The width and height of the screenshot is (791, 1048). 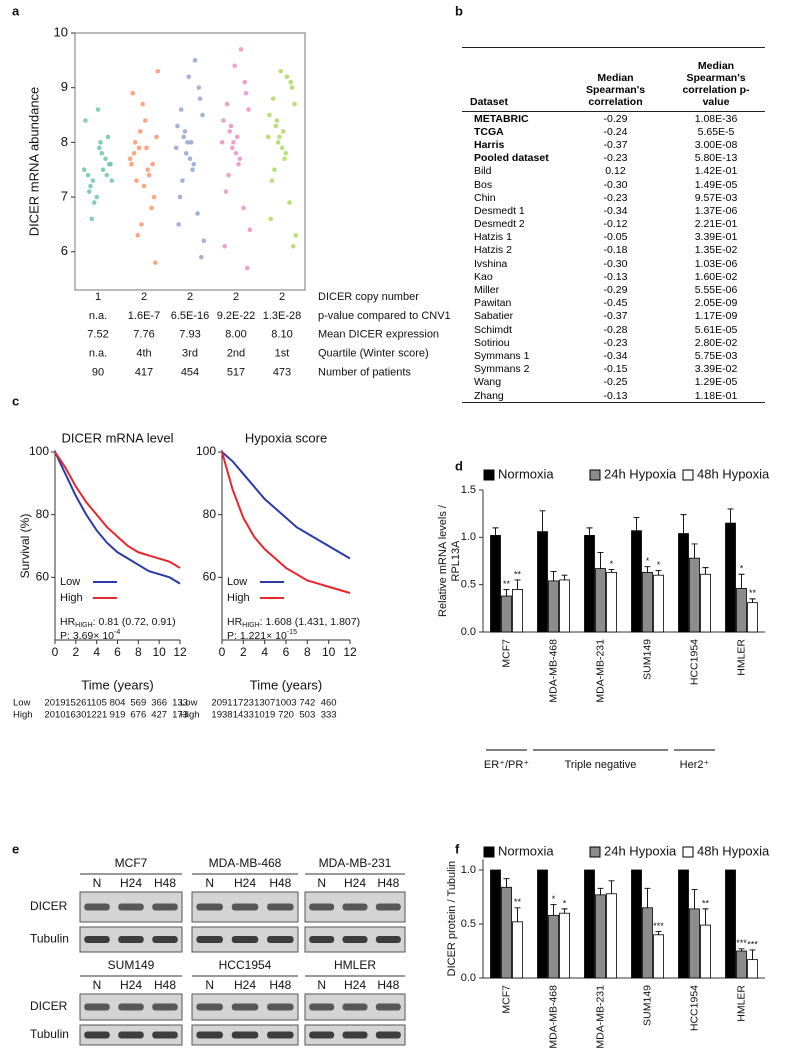 What do you see at coordinates (98, 354) in the screenshot?
I see `stat-cell: n.a.` at bounding box center [98, 354].